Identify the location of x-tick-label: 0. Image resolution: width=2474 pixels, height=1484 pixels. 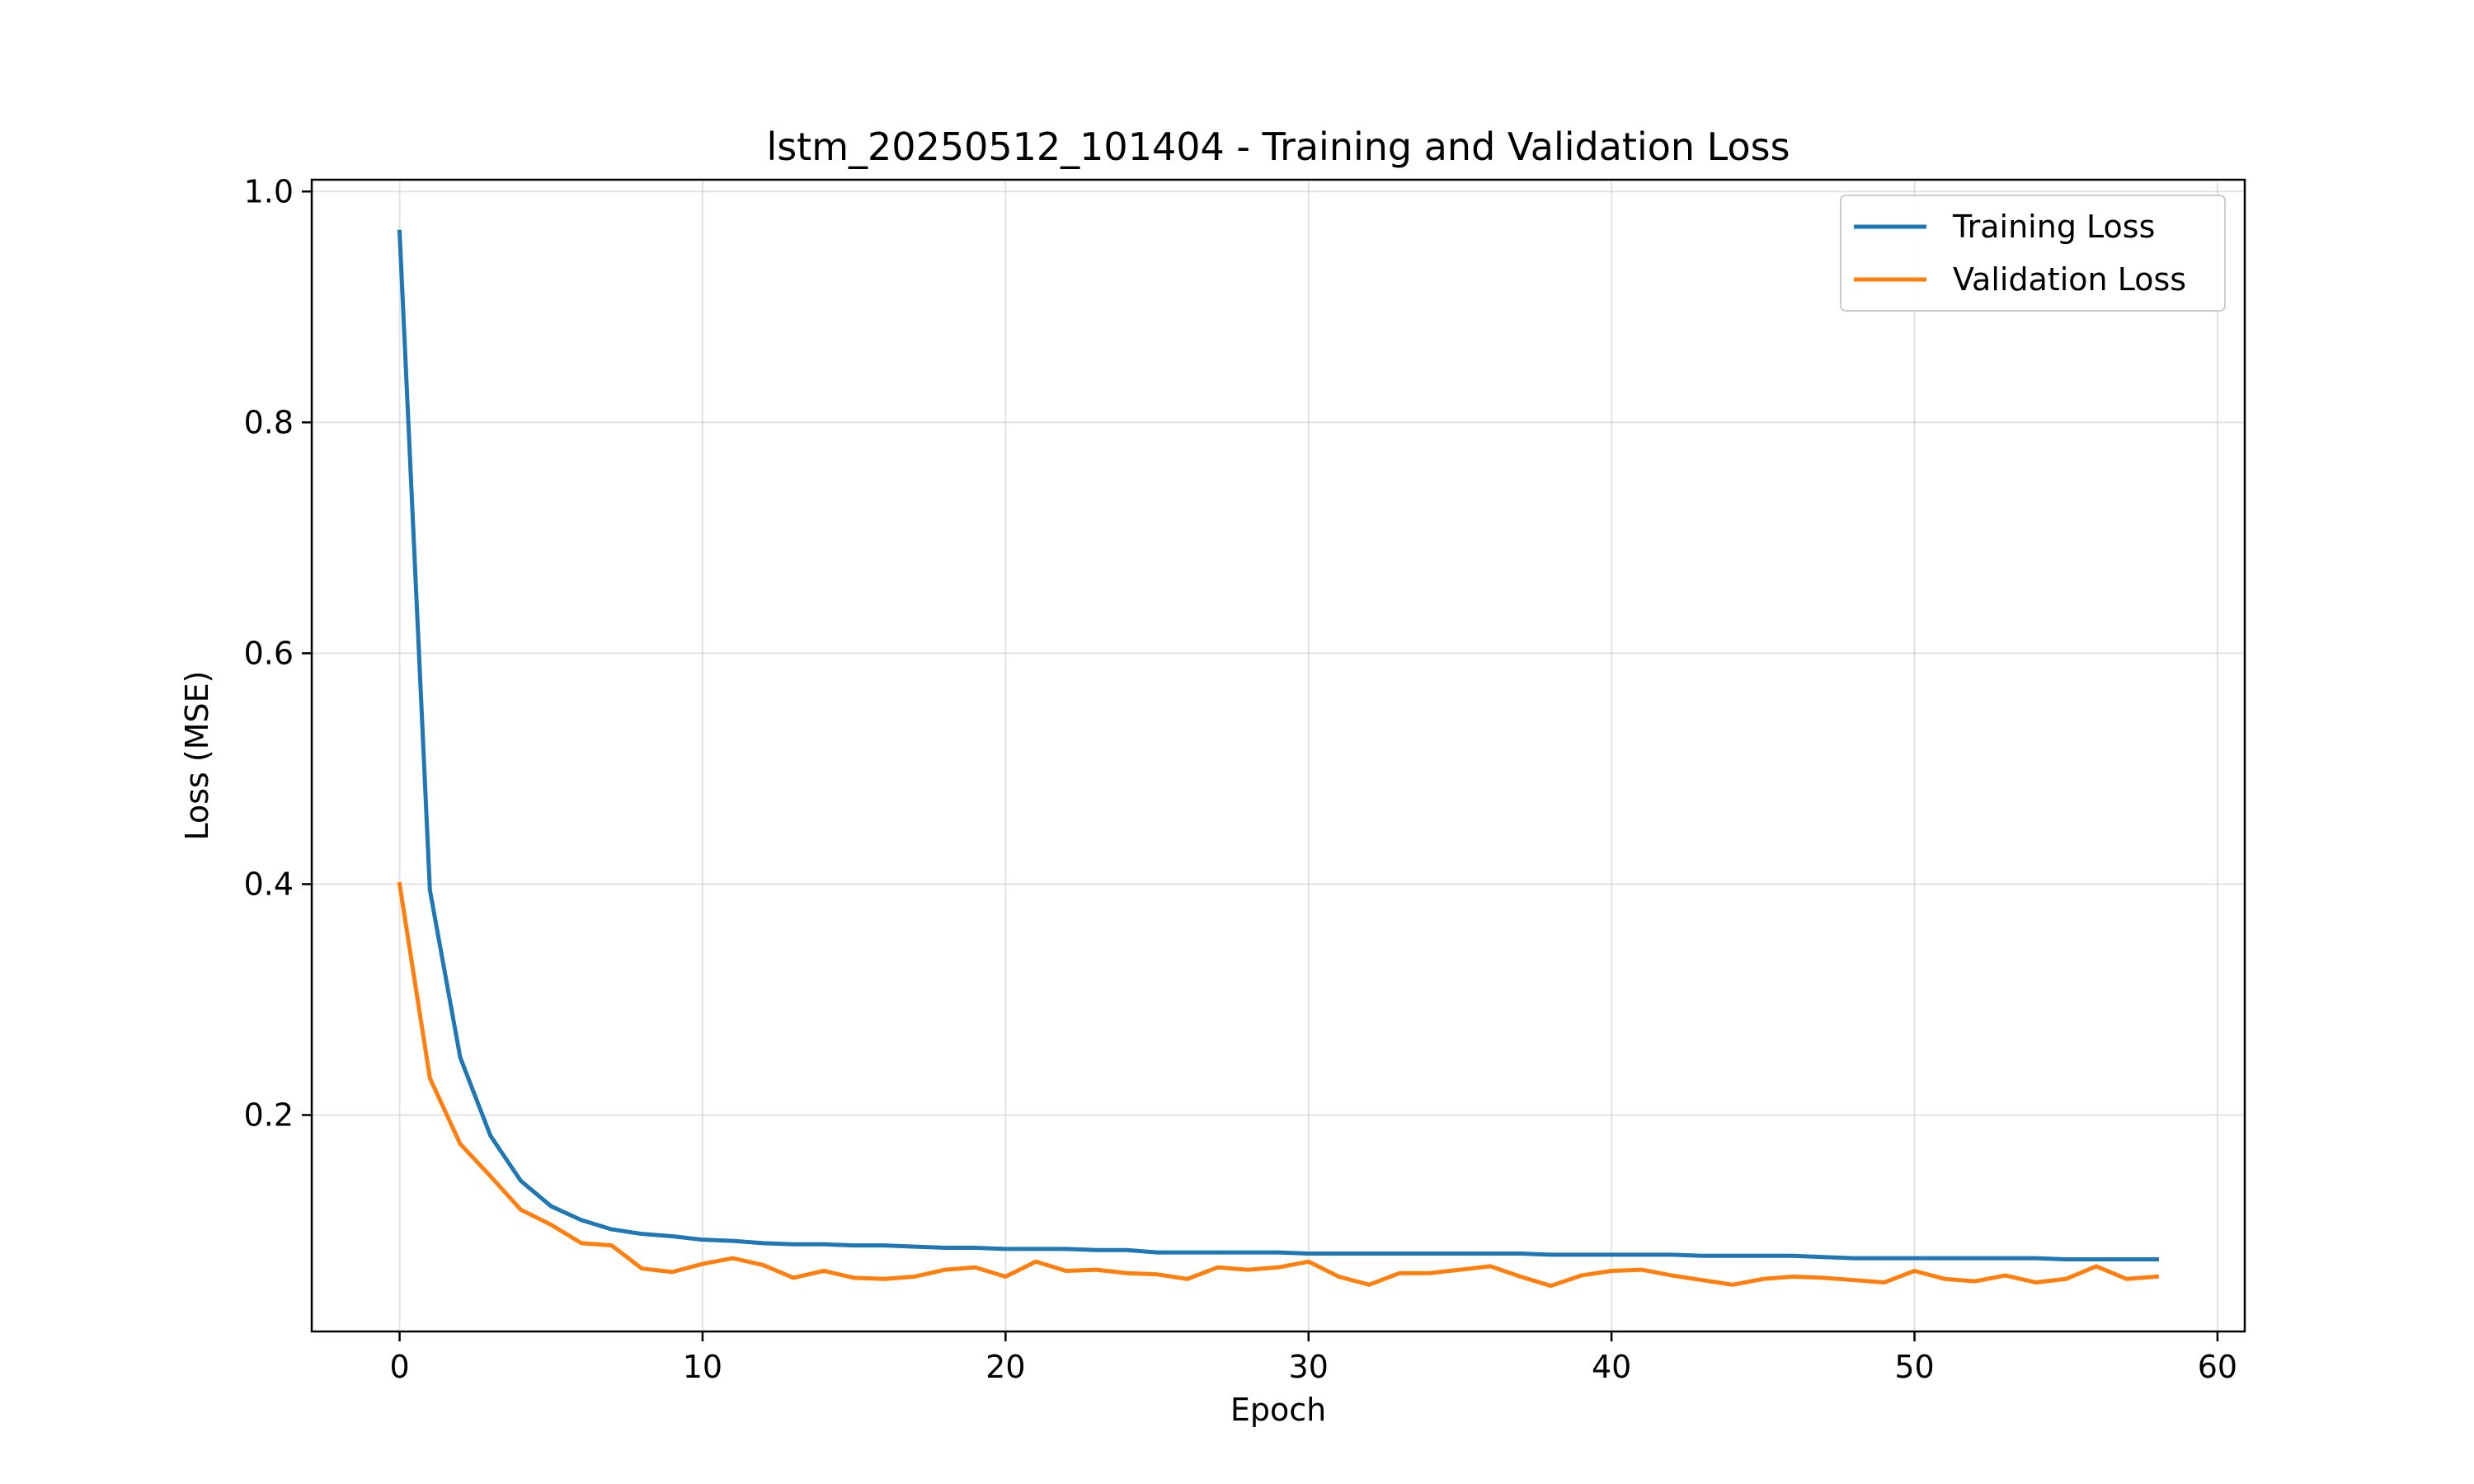
(399, 1367).